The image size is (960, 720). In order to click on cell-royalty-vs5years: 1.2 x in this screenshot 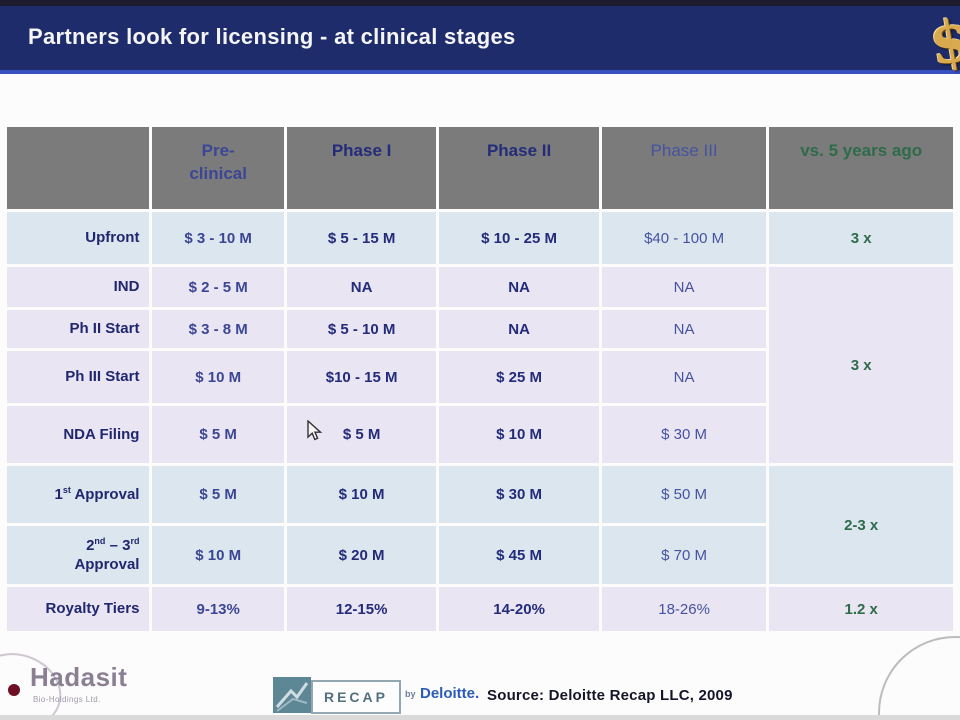, I will do `click(861, 609)`.